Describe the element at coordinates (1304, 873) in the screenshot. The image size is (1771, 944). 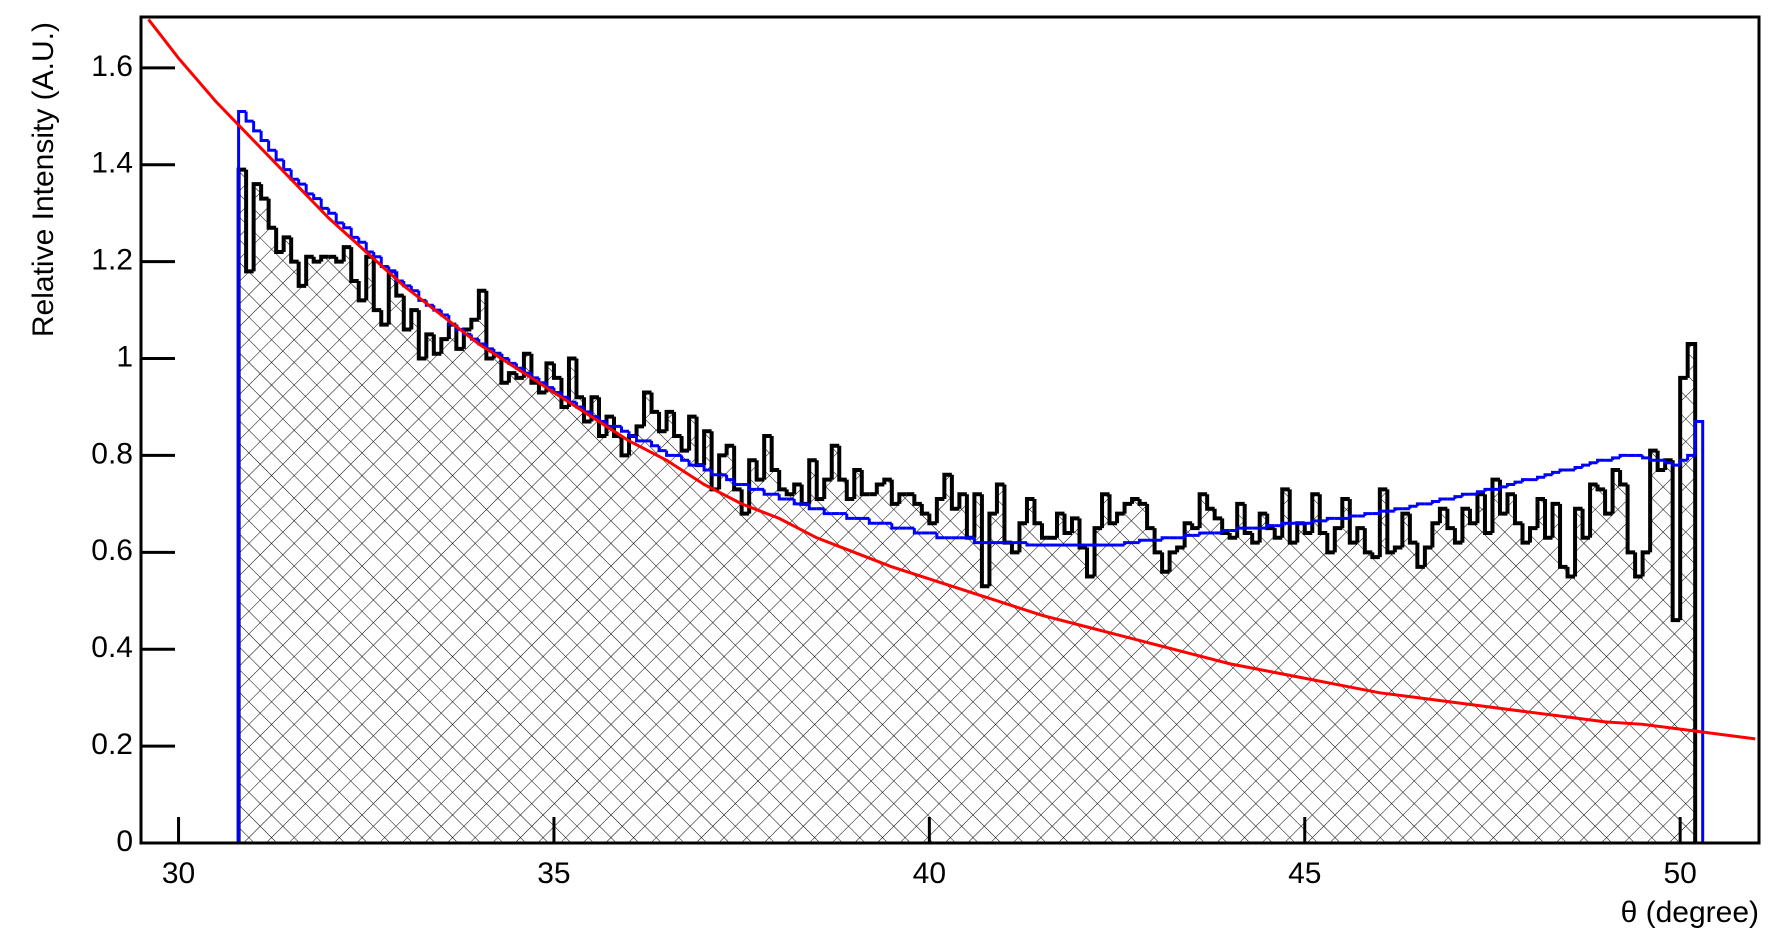
I see `x-tick-label: 45` at that location.